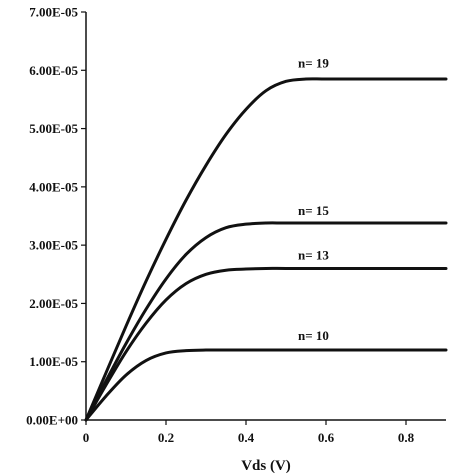  Describe the element at coordinates (266, 385) in the screenshot. I see `series-line` at that location.